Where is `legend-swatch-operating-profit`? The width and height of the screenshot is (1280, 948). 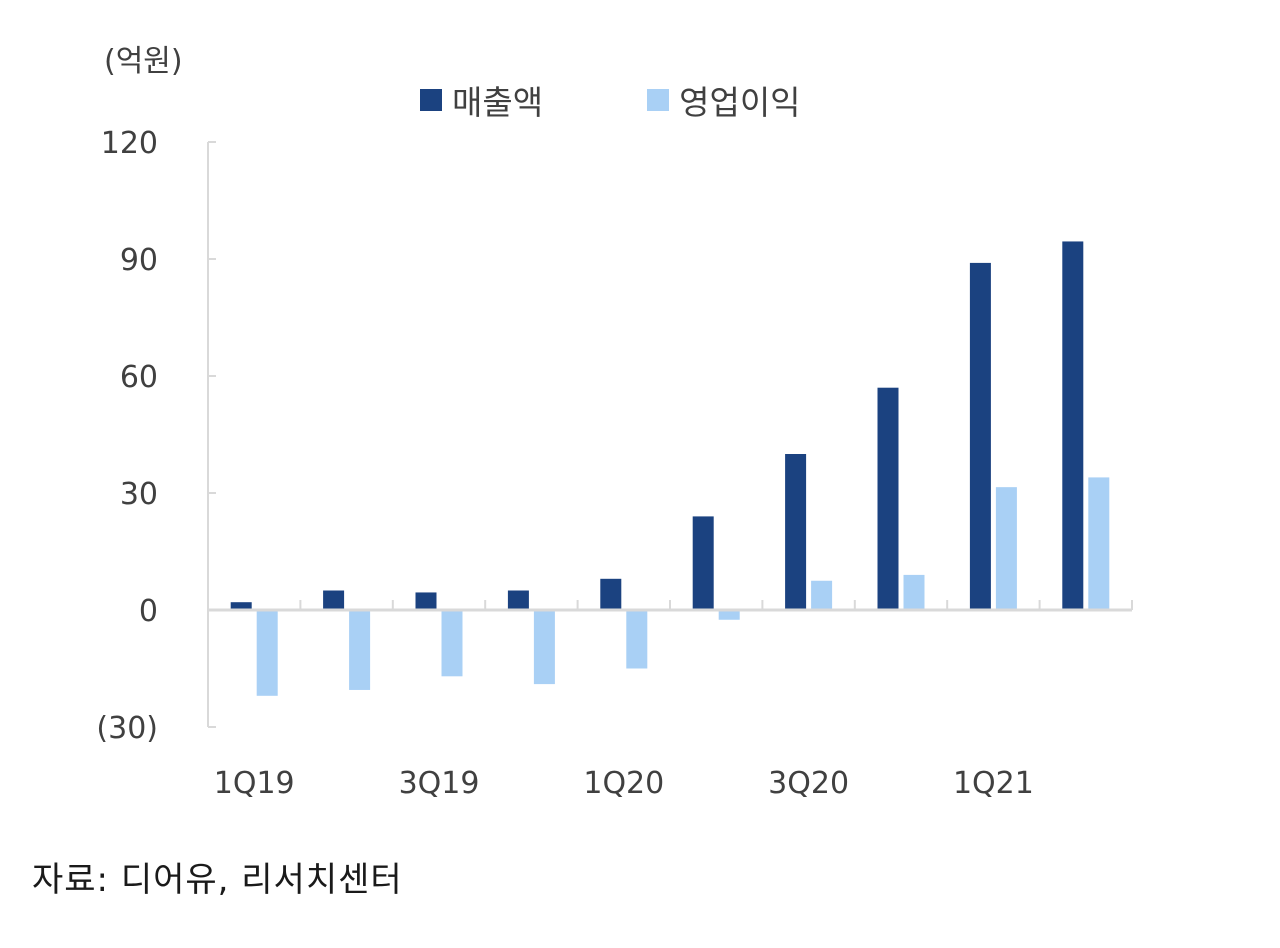
legend-swatch-operating-profit is located at coordinates (658, 100).